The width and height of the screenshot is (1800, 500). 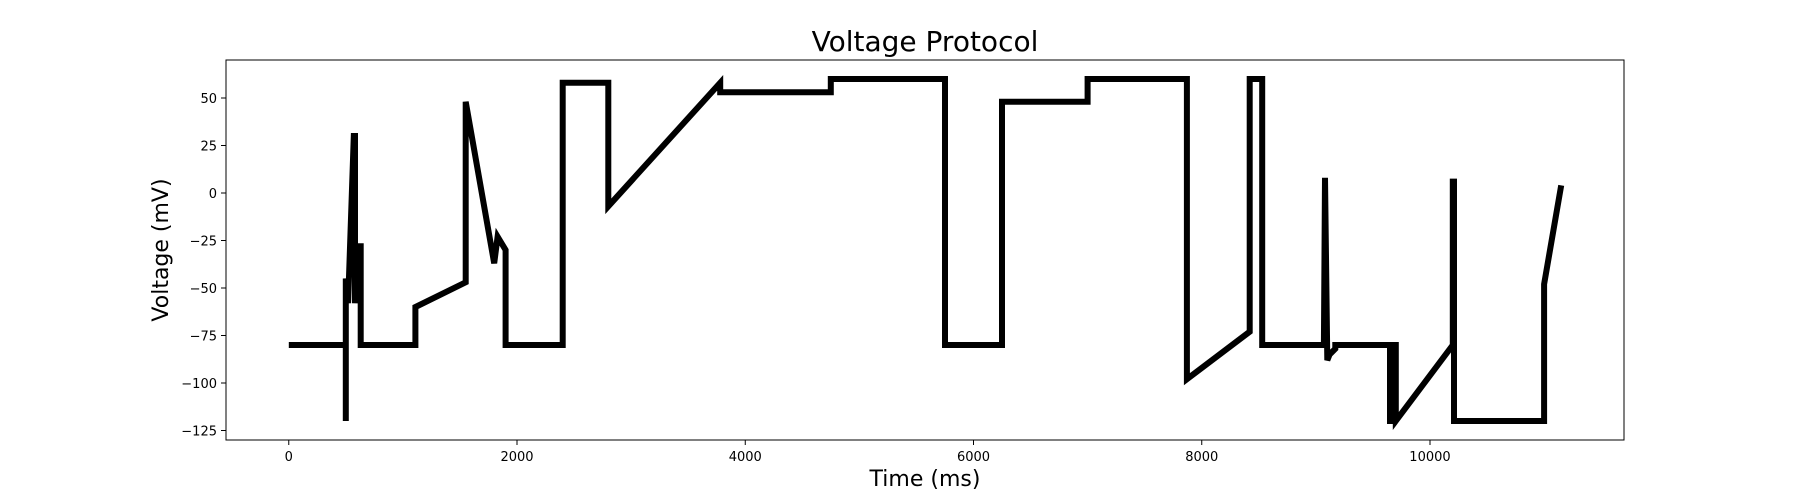 I want to click on y-tick-label: −100, so click(x=199, y=384).